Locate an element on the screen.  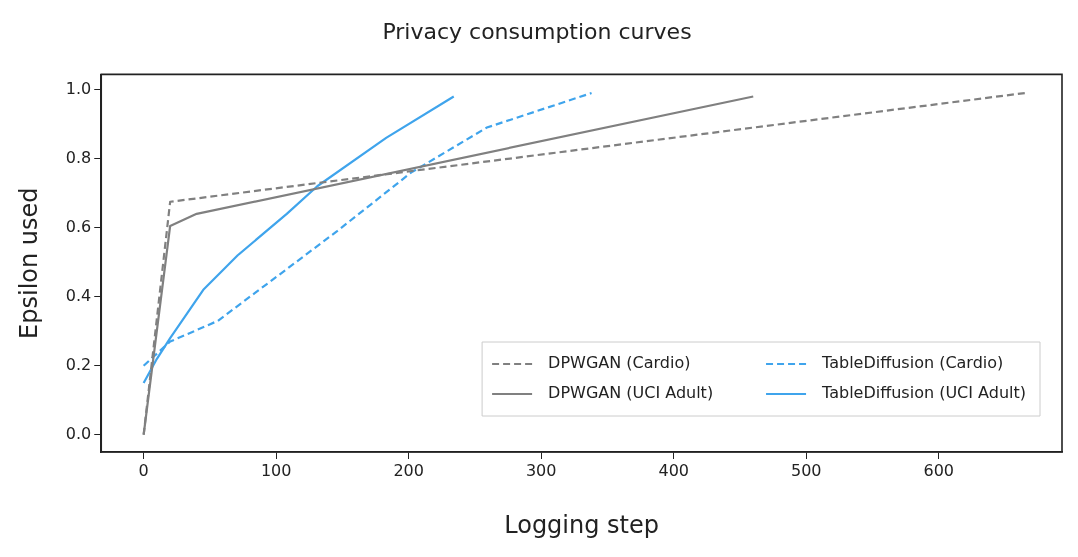
x-tick-label: 300 is located at coordinates (541, 470).